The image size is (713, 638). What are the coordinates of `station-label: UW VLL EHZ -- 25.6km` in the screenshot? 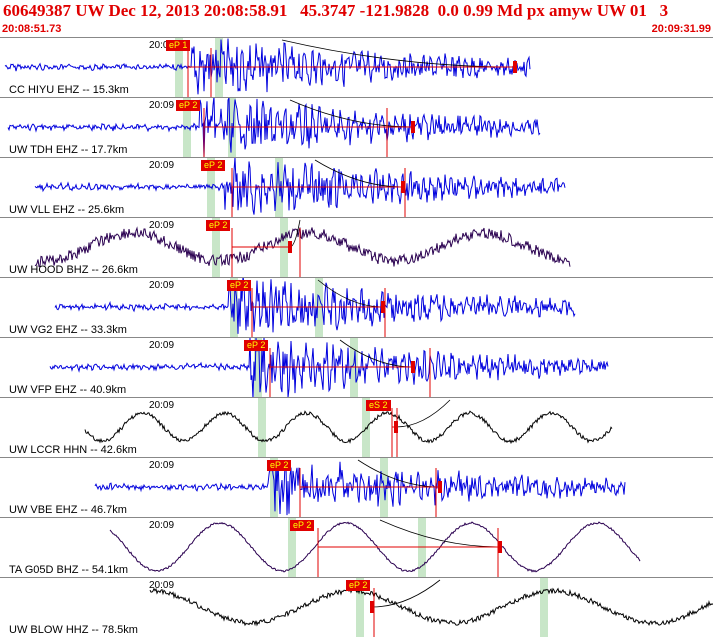 It's located at (67, 210).